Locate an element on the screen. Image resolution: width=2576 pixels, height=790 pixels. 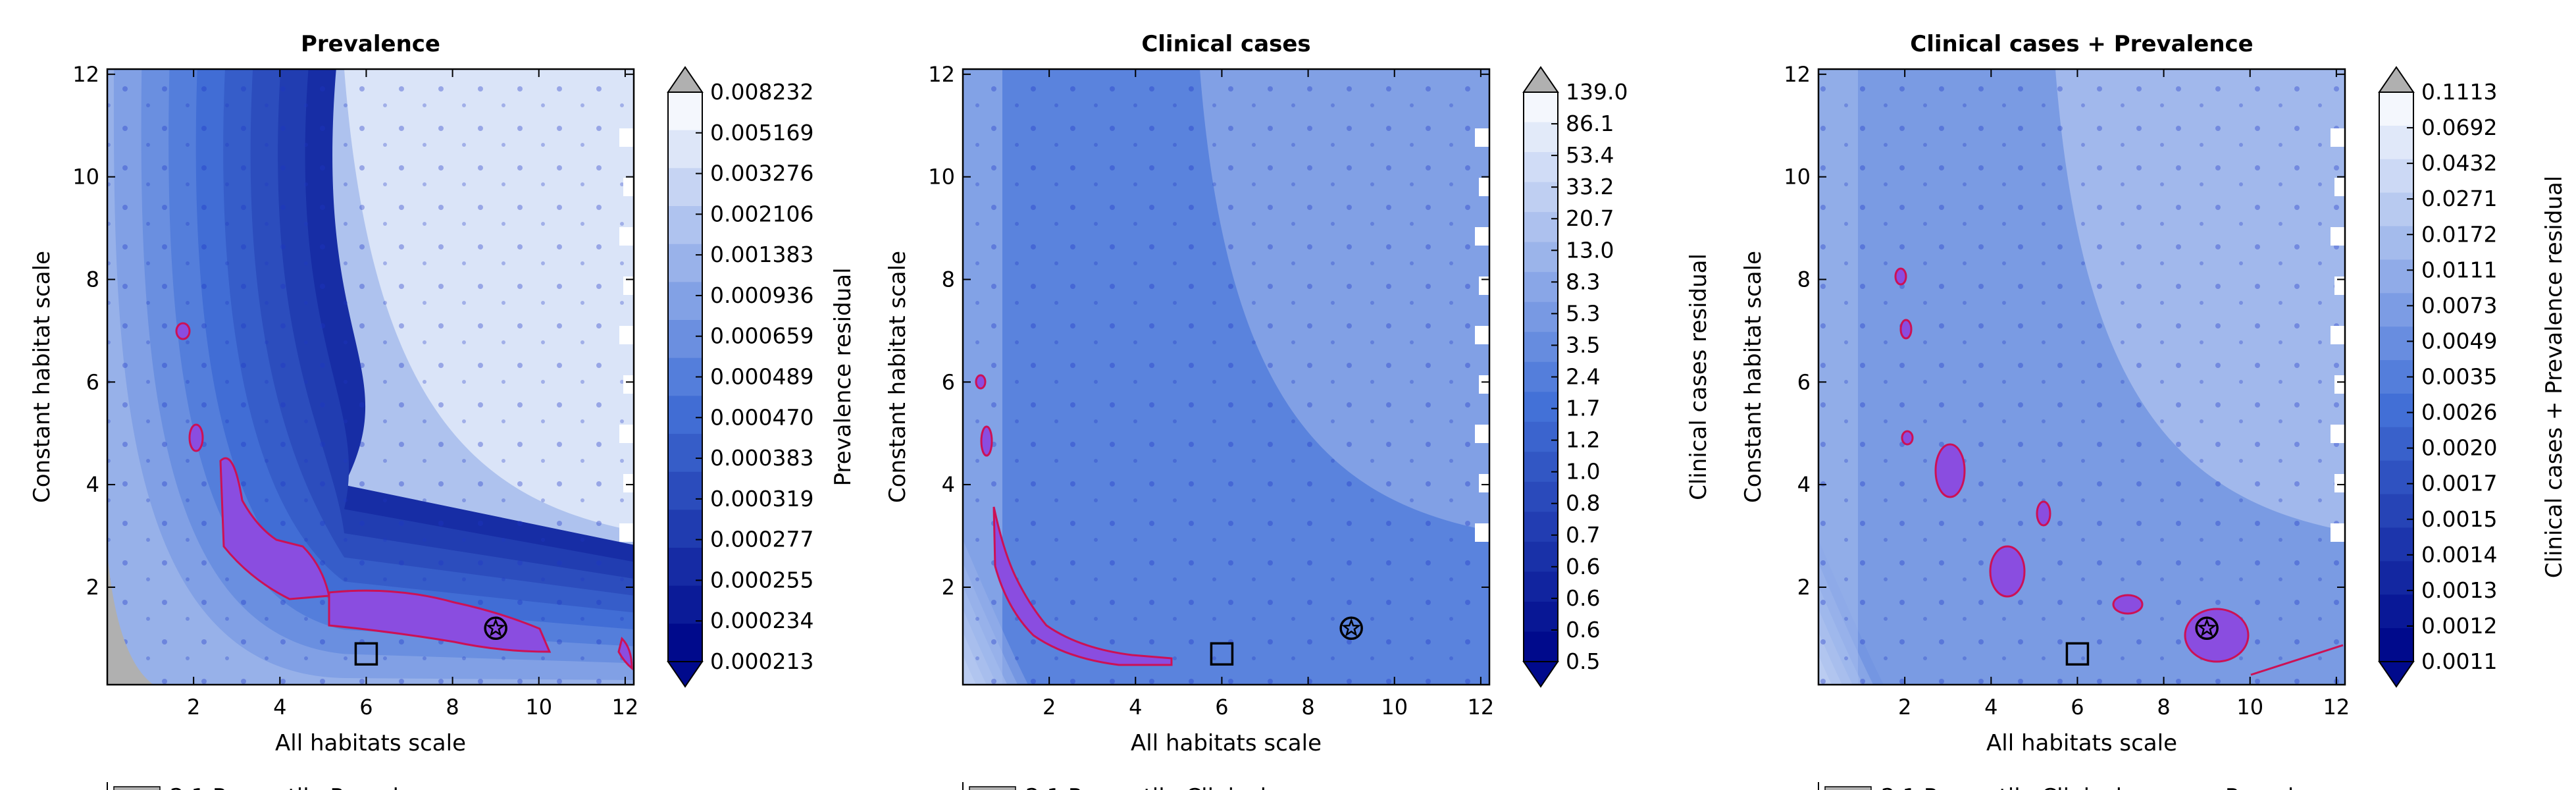
x-tick-label: 6 is located at coordinates (2077, 708).